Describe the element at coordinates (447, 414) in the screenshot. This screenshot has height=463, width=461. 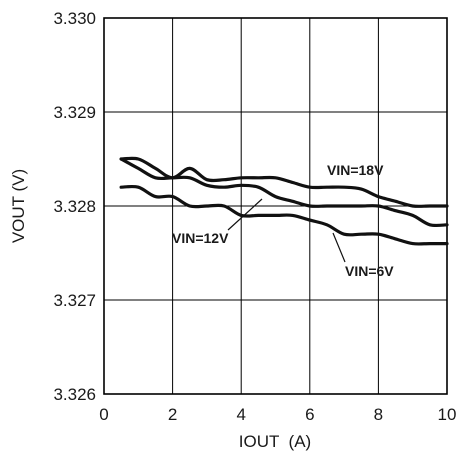
I see `x-tick-label: 10` at that location.